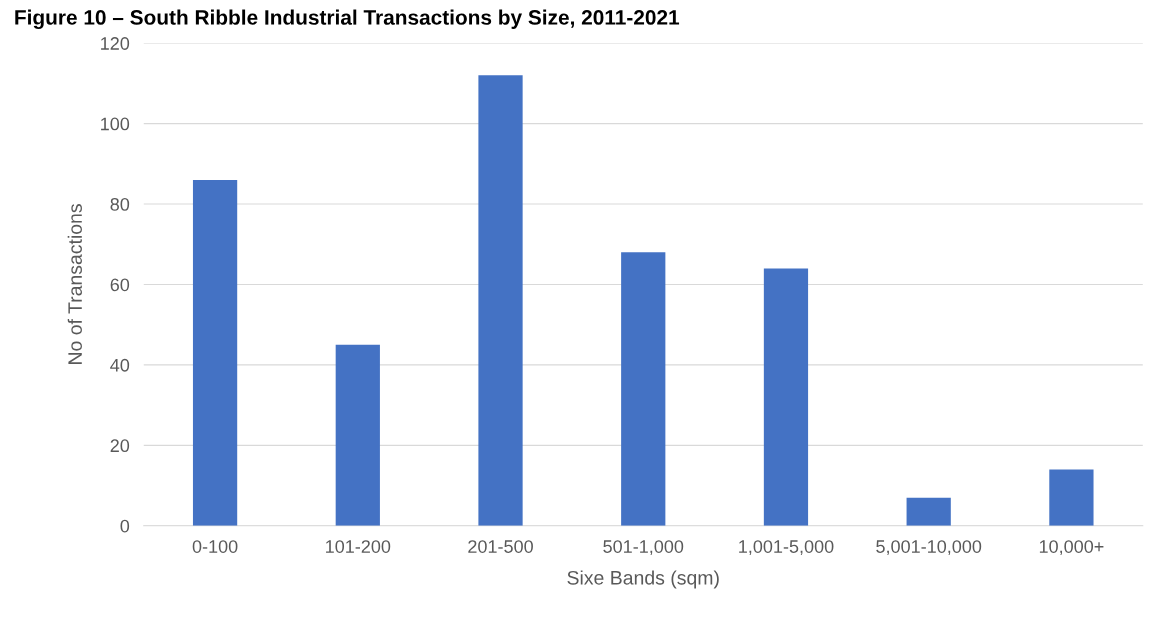  What do you see at coordinates (500, 546) in the screenshot?
I see `x-tick-label: 201-500` at bounding box center [500, 546].